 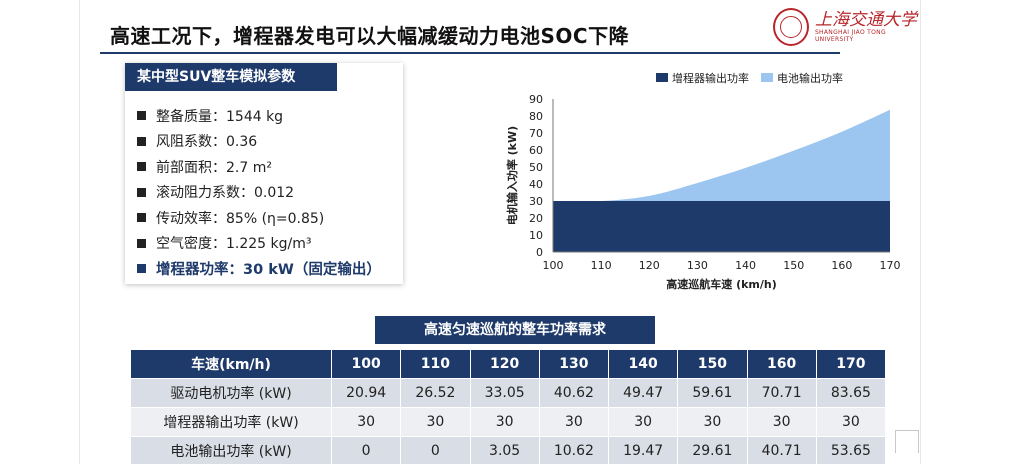 What do you see at coordinates (712, 393) in the screenshot?
I see `table-cell: 59.61` at bounding box center [712, 393].